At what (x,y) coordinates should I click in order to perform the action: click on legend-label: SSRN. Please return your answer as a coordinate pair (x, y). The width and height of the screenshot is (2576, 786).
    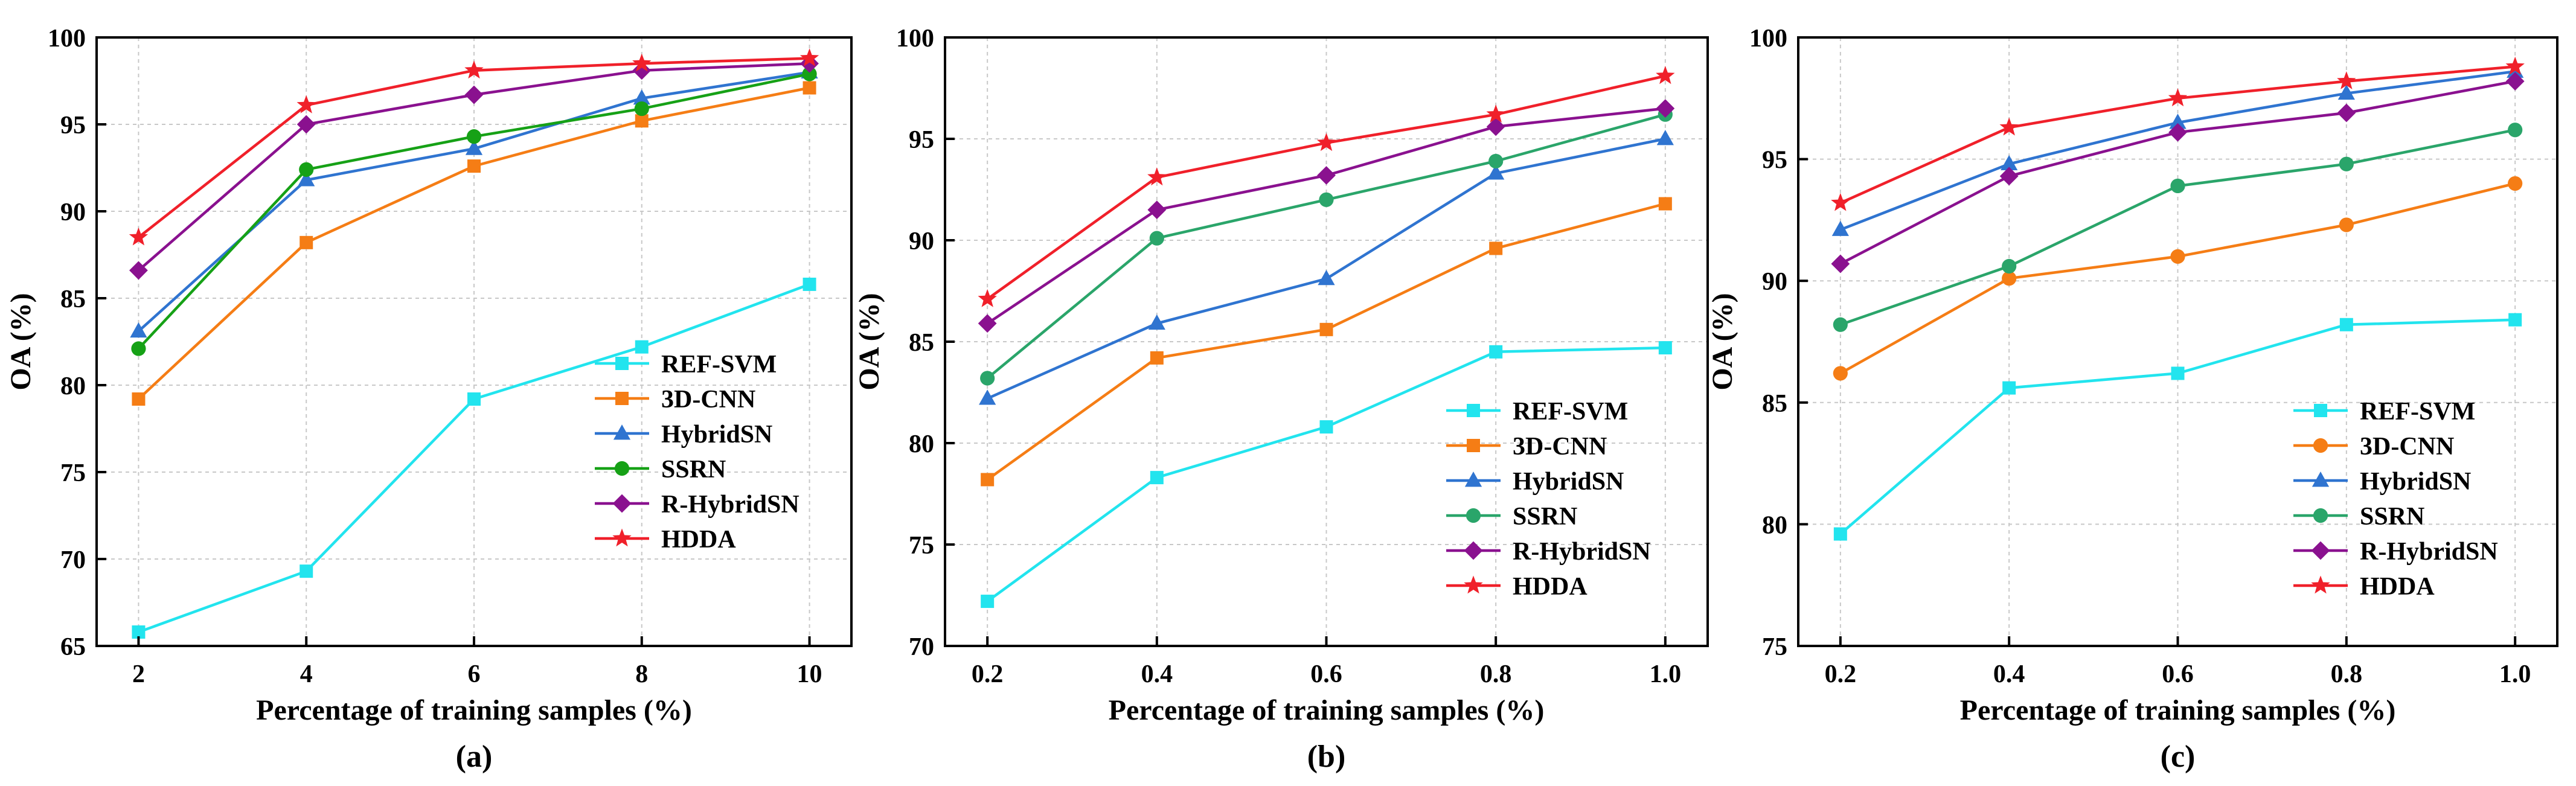
    Looking at the image, I should click on (2392, 517).